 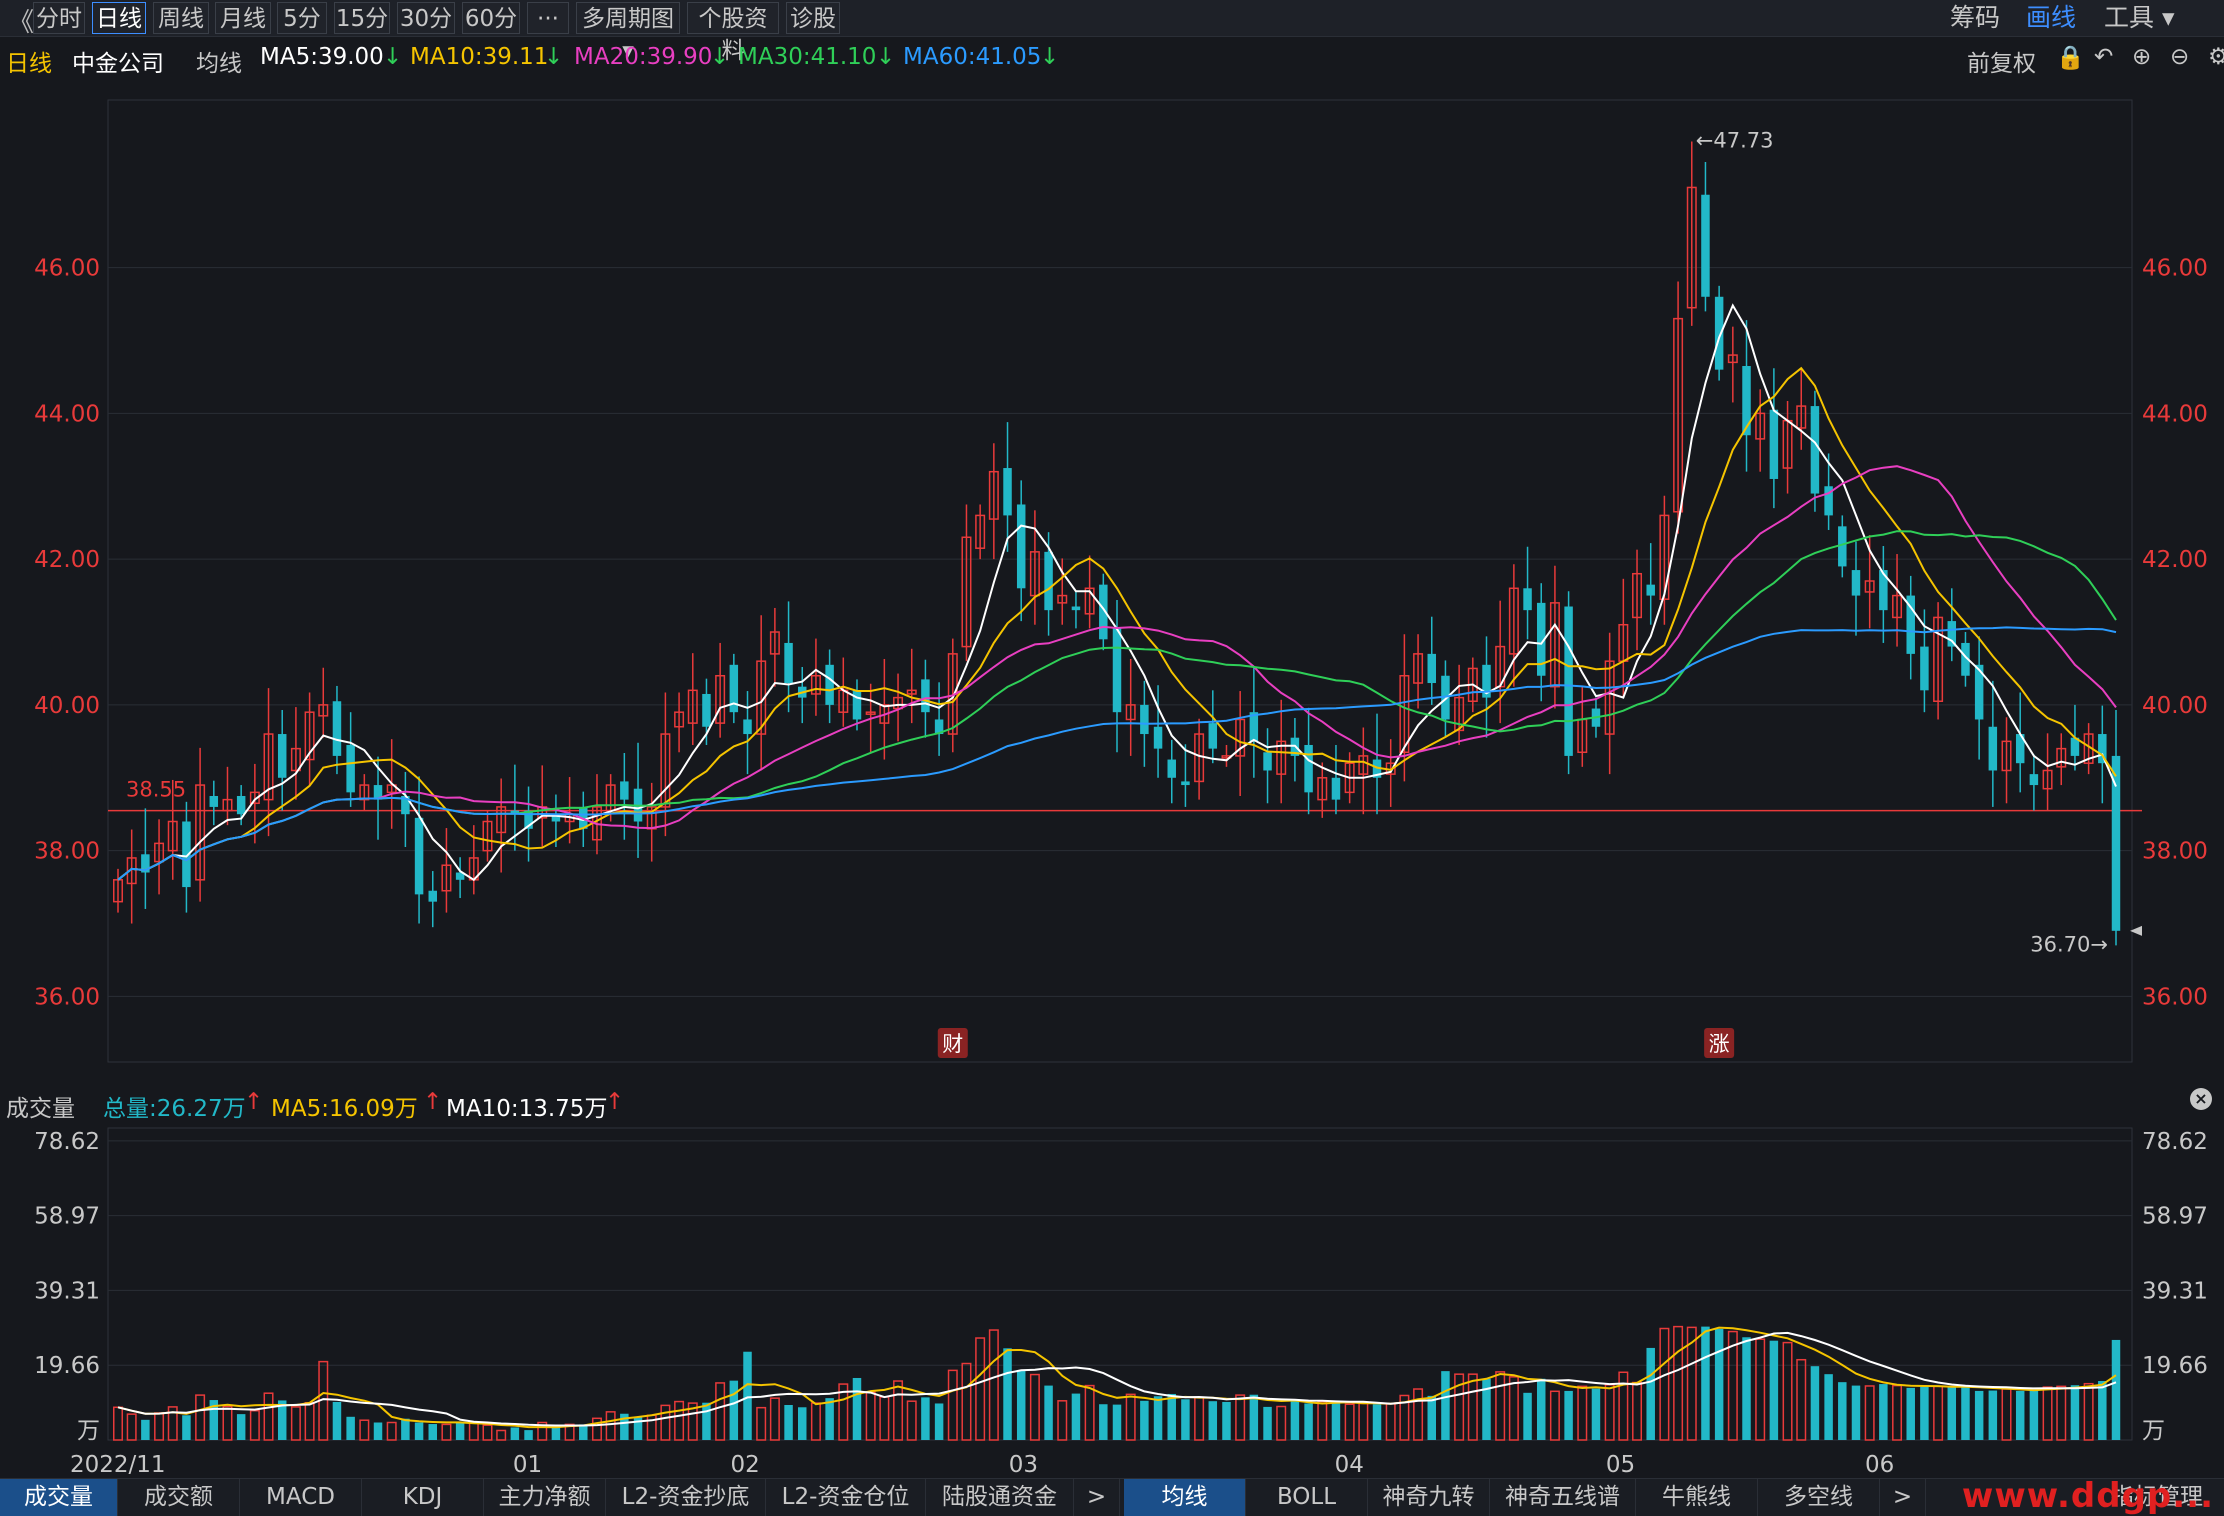 I want to click on tab-daily: 日线, so click(x=119, y=18).